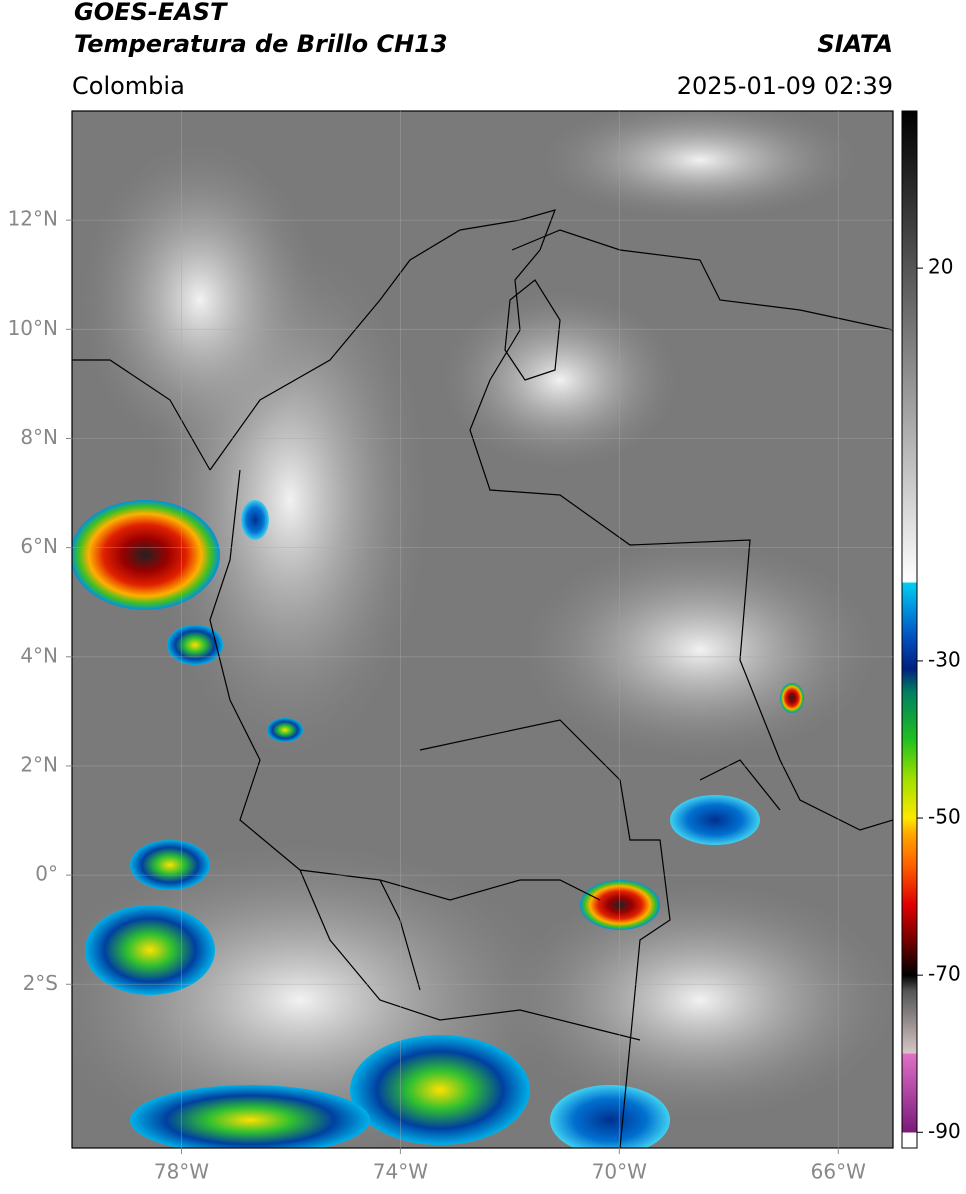  I want to click on lon-tick-label: 66°W, so click(838, 1172).